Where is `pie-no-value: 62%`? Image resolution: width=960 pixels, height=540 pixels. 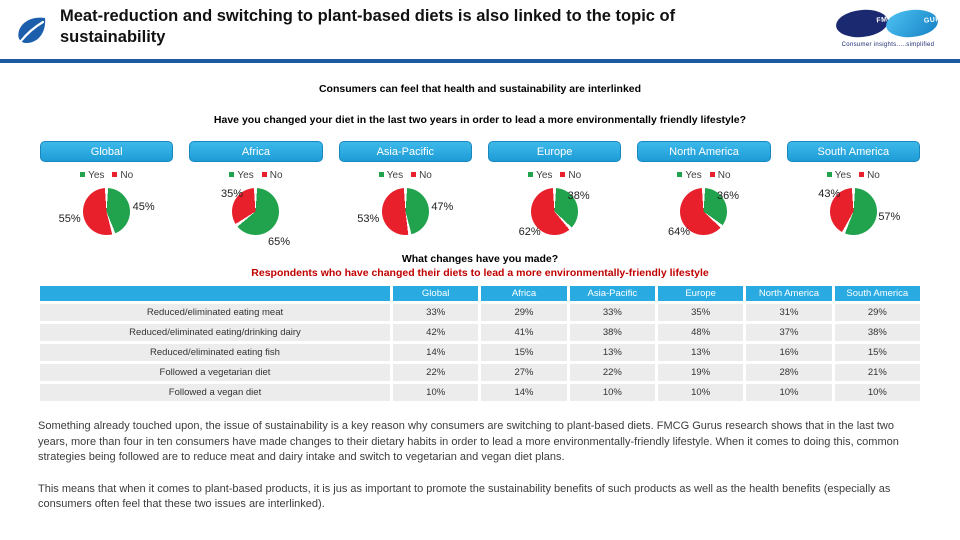
pie-no-value: 62% is located at coordinates (529, 232).